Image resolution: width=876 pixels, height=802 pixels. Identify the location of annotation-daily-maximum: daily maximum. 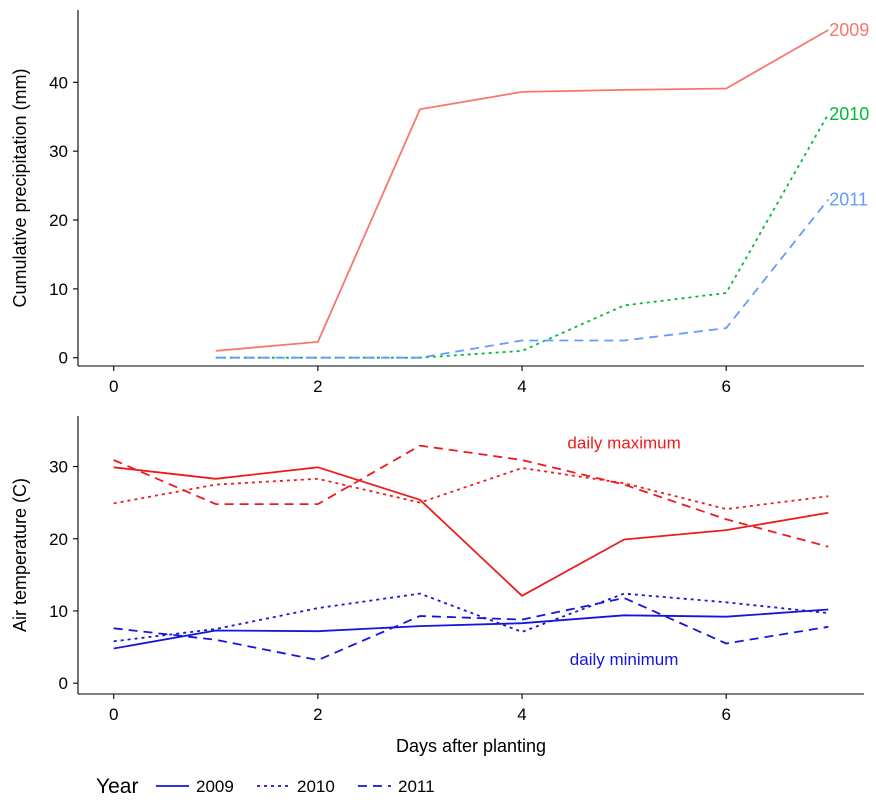
(623, 442).